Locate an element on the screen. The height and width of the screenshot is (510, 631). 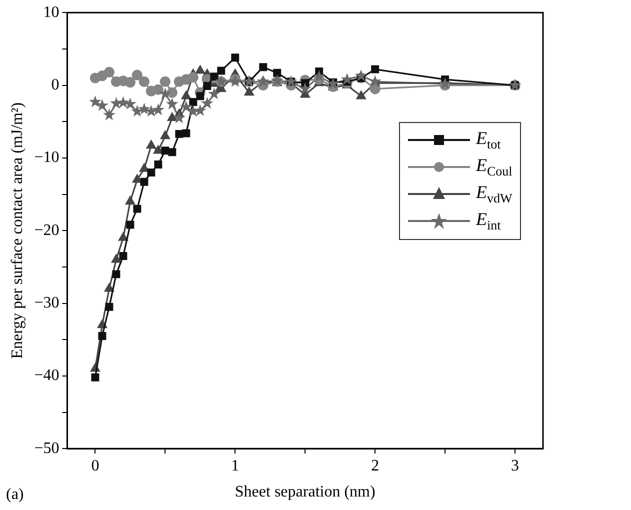
text: (a) is located at coordinates (15, 495).